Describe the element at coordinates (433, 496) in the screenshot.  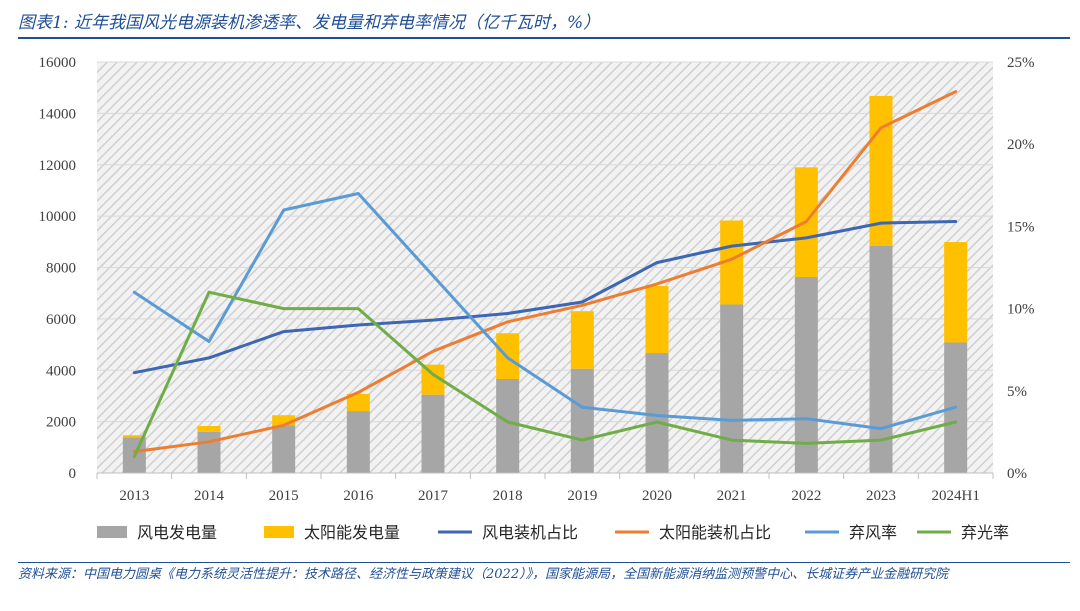
I see `x-tick-label: 2017` at that location.